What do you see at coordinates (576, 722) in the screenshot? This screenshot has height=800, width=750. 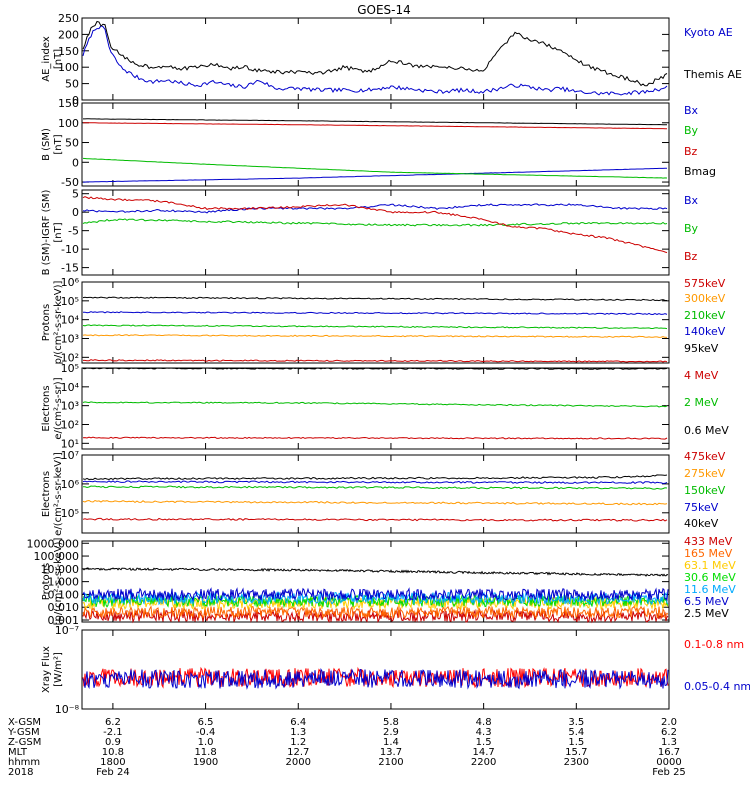 I see `ephemeris-value: 3.5` at bounding box center [576, 722].